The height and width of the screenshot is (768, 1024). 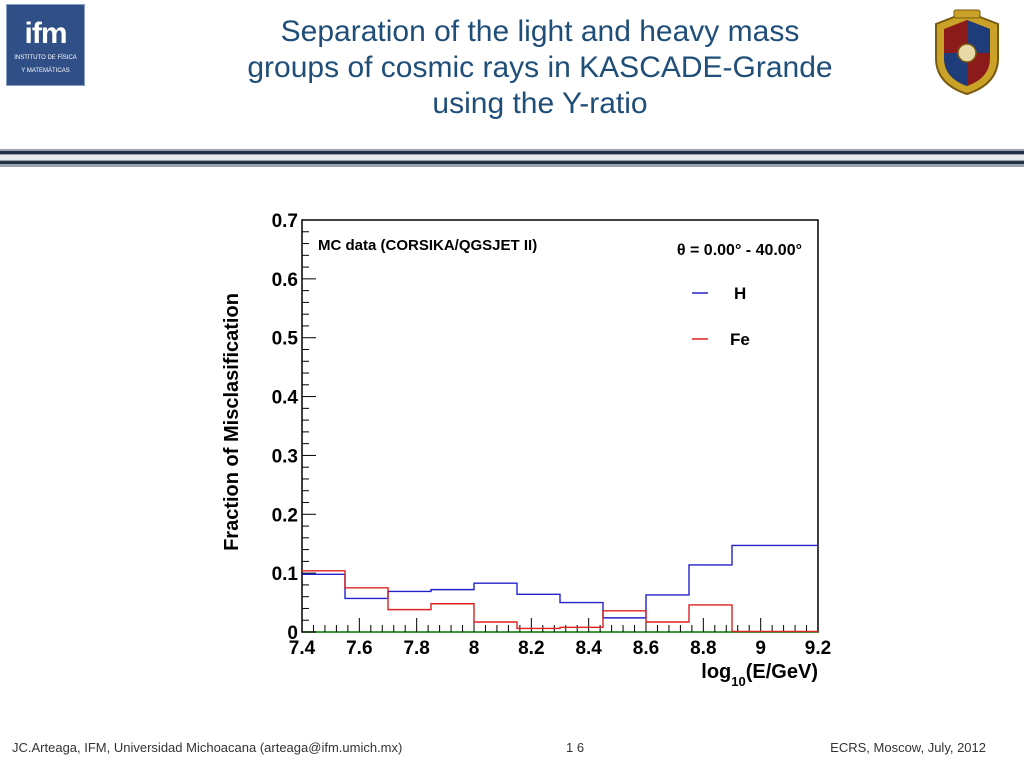 What do you see at coordinates (575, 747) in the screenshot?
I see `page-number: 1 6` at bounding box center [575, 747].